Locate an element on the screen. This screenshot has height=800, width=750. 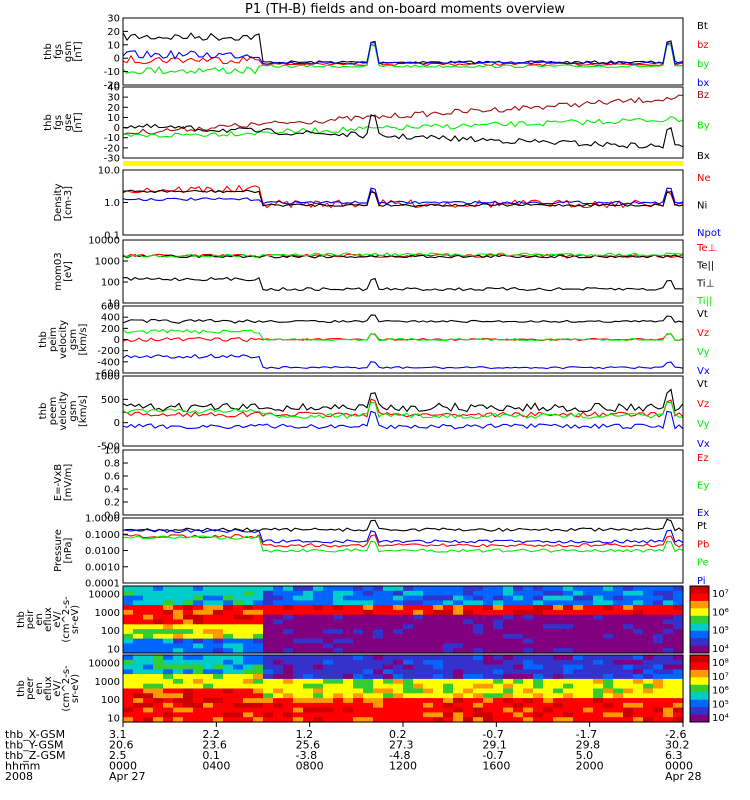
series-line-bt is located at coordinates (403, 48).